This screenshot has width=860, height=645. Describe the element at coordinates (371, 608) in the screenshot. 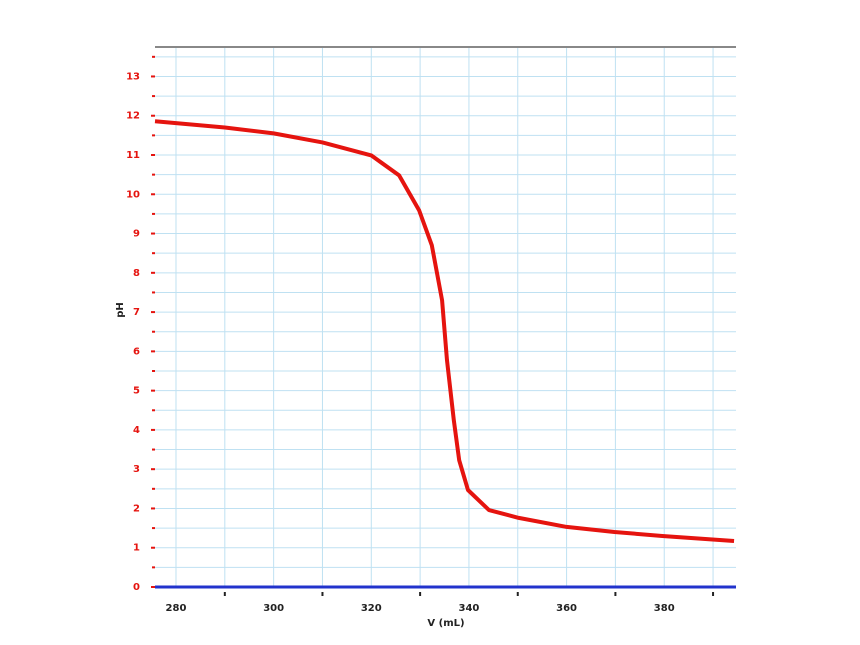

I see `x-tick-label: 320` at that location.